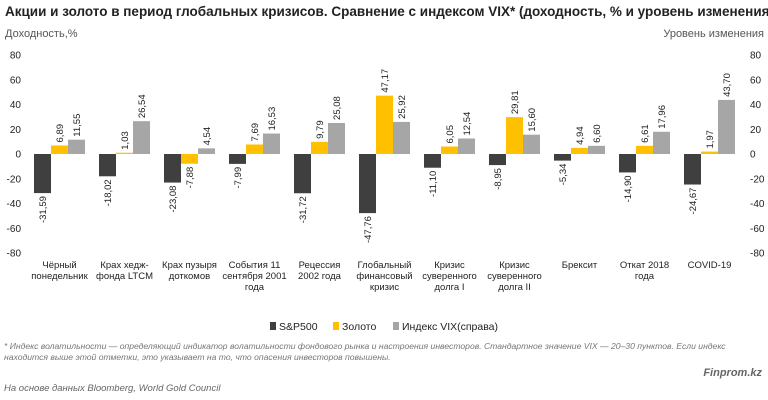 This screenshot has height=400, width=768. What do you see at coordinates (450, 327) in the screenshot?
I see `legend-label: Индекс VIX(справа)` at bounding box center [450, 327].